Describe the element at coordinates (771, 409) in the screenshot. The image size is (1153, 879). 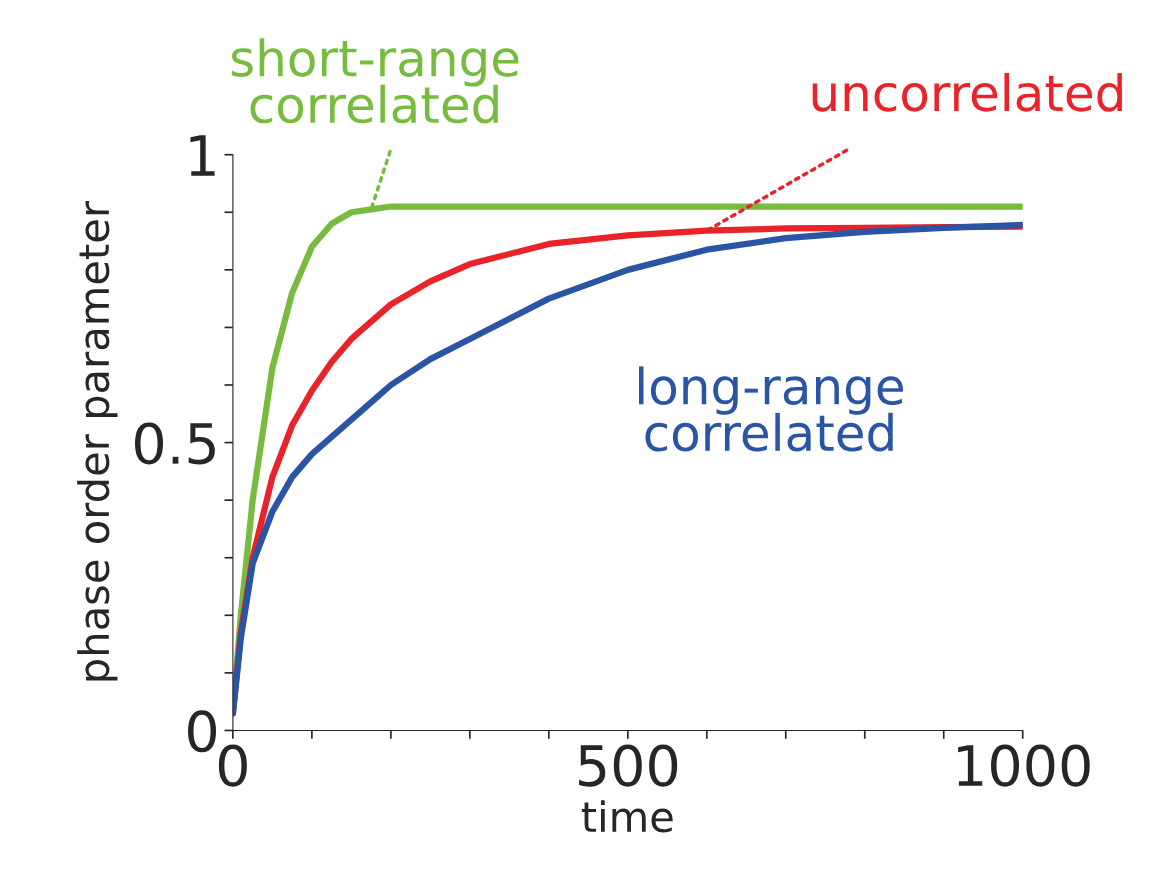
I see `series-label: long-range correlated` at that location.